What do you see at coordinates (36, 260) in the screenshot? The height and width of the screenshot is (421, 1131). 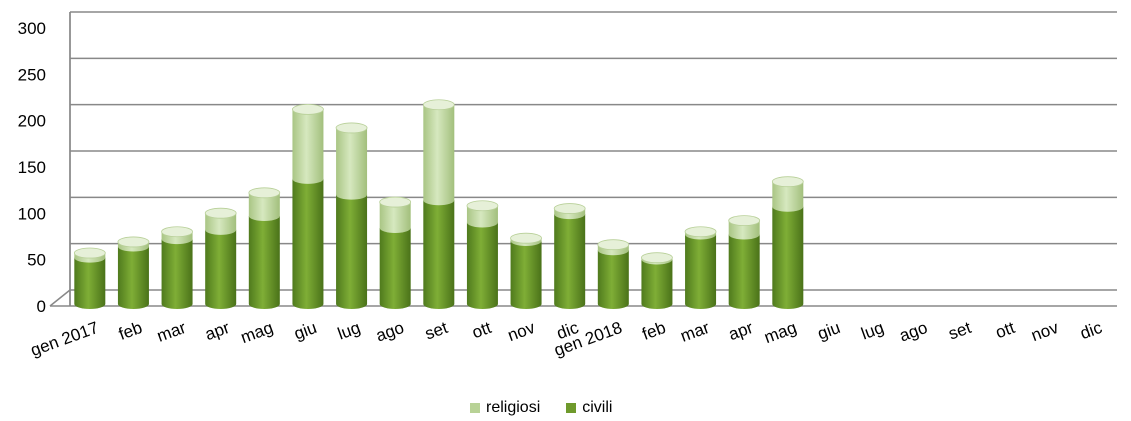 I see `y-tick-label: 50` at bounding box center [36, 260].